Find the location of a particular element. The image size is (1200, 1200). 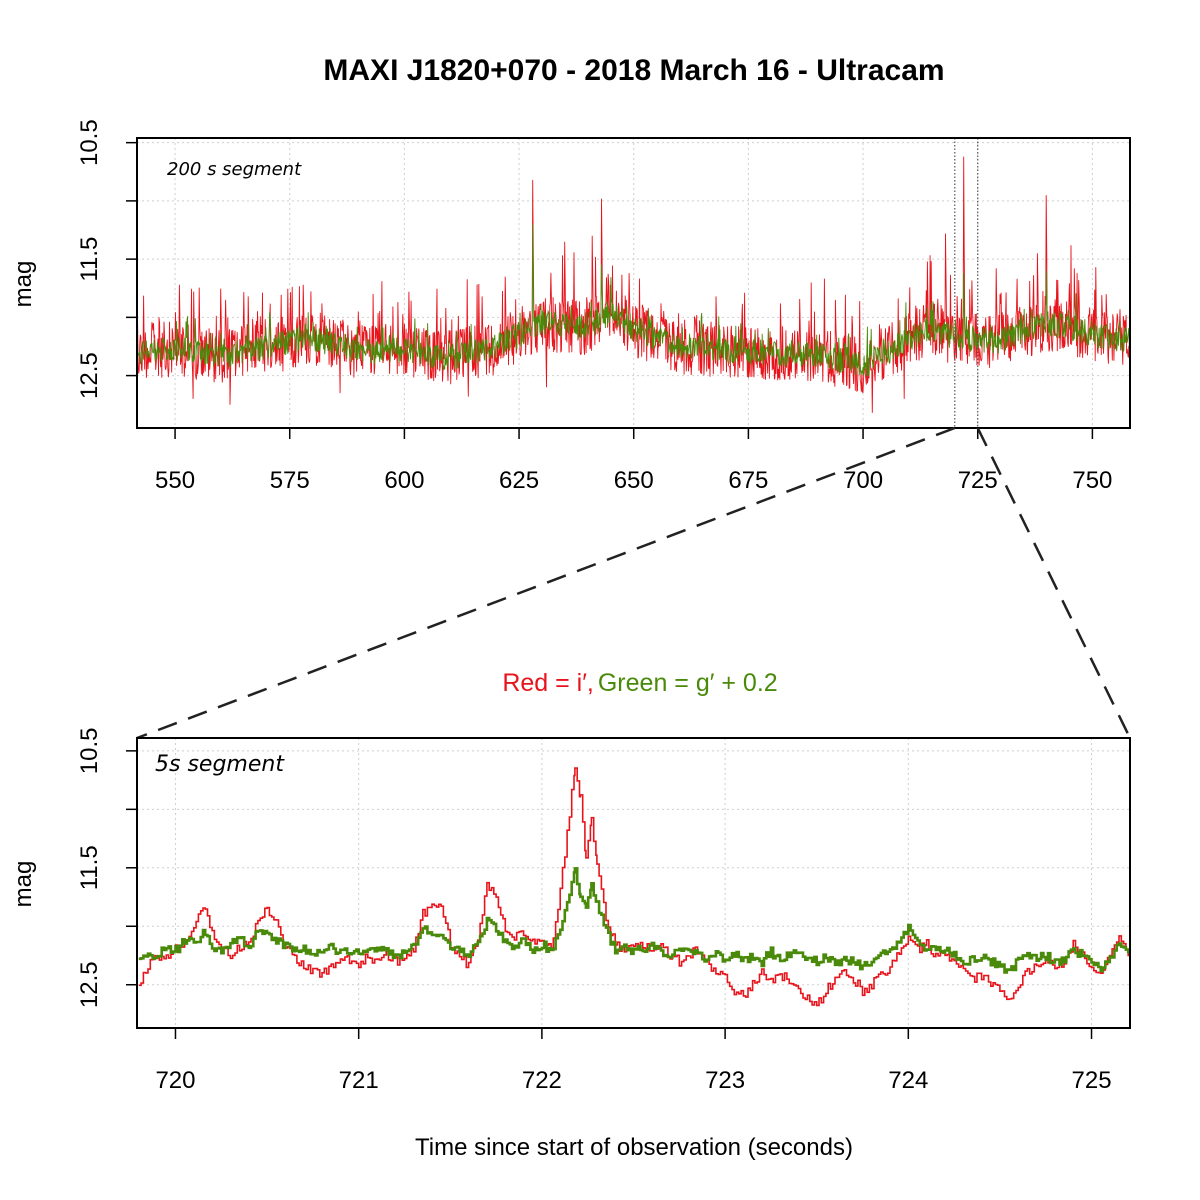

bottom-segment-label: 5s segment is located at coordinates (220, 764).